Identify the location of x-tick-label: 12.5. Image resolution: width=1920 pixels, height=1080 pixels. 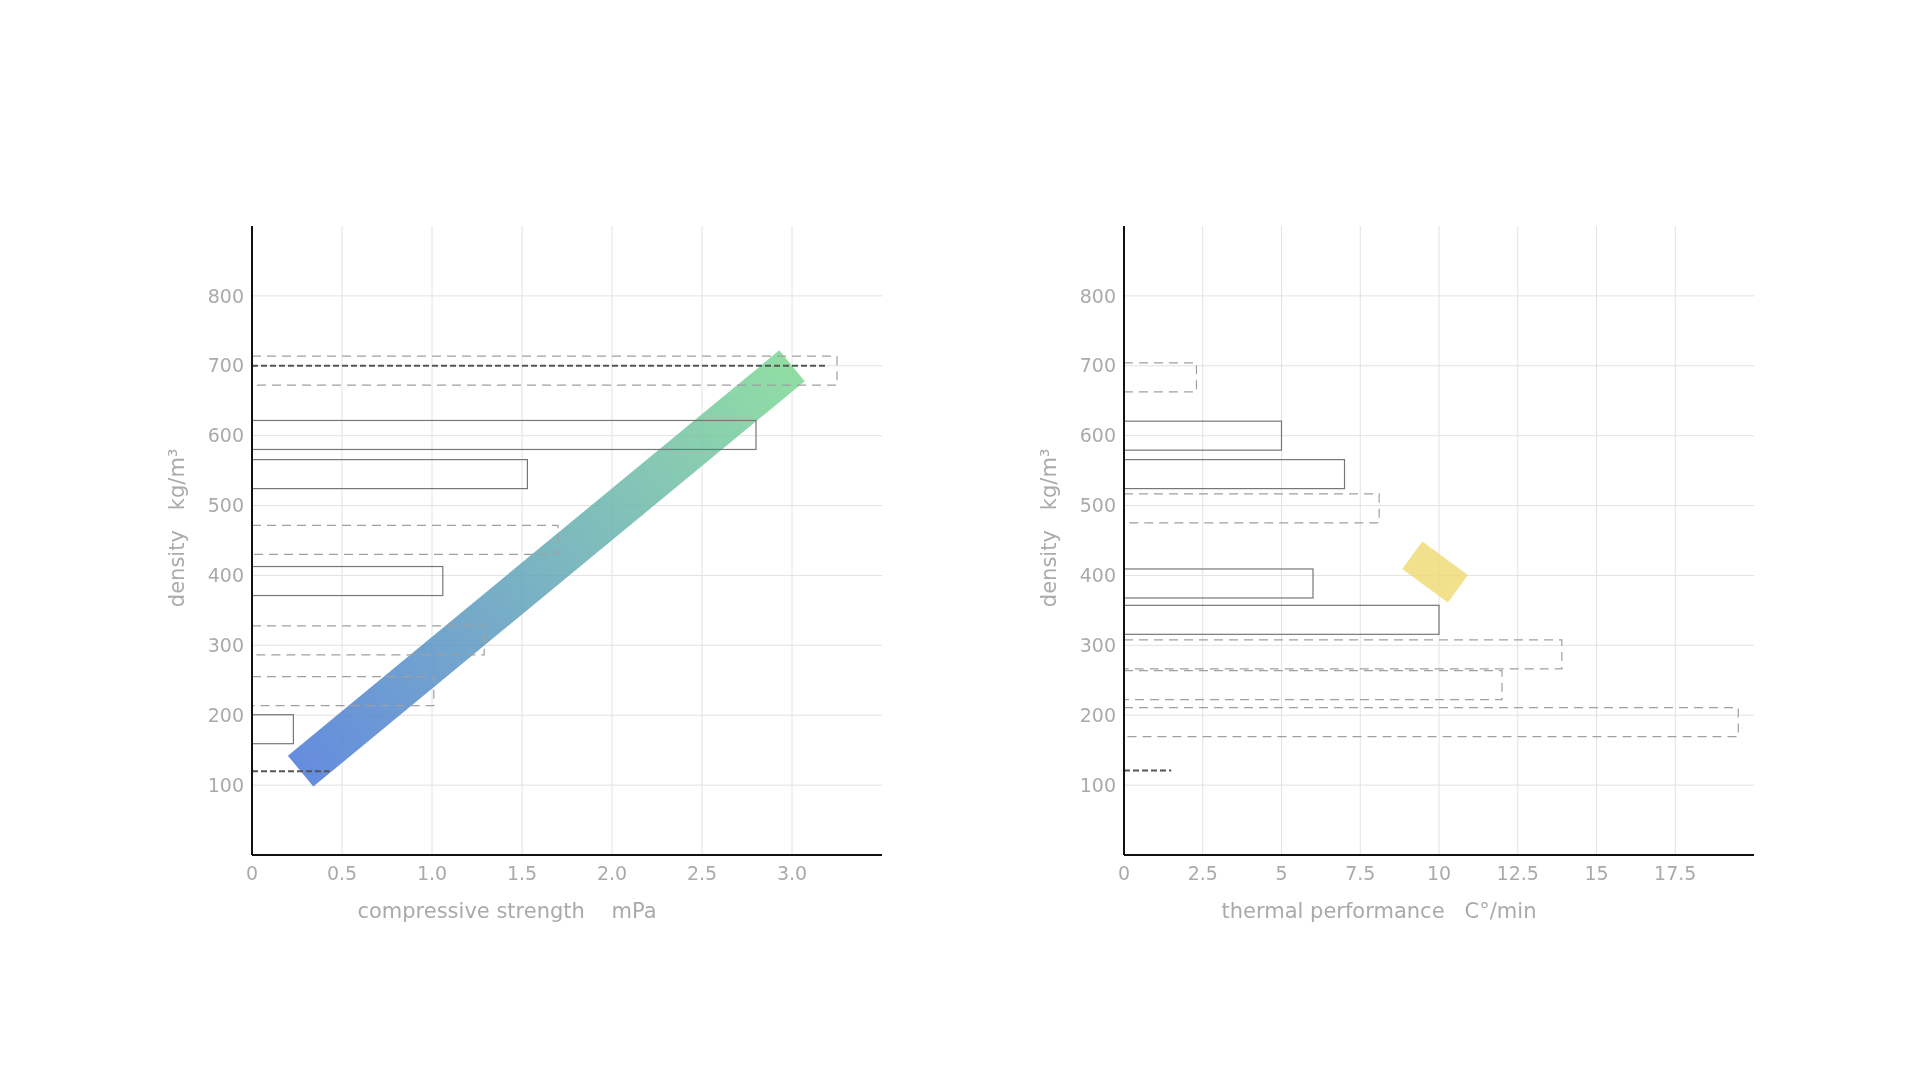
(1517, 873).